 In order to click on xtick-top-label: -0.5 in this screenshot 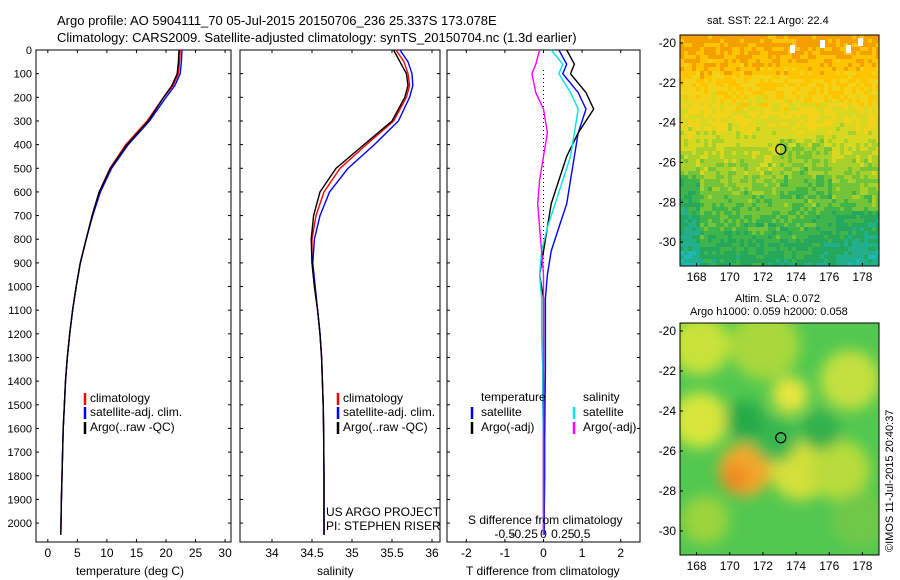, I will do `click(505, 534)`.